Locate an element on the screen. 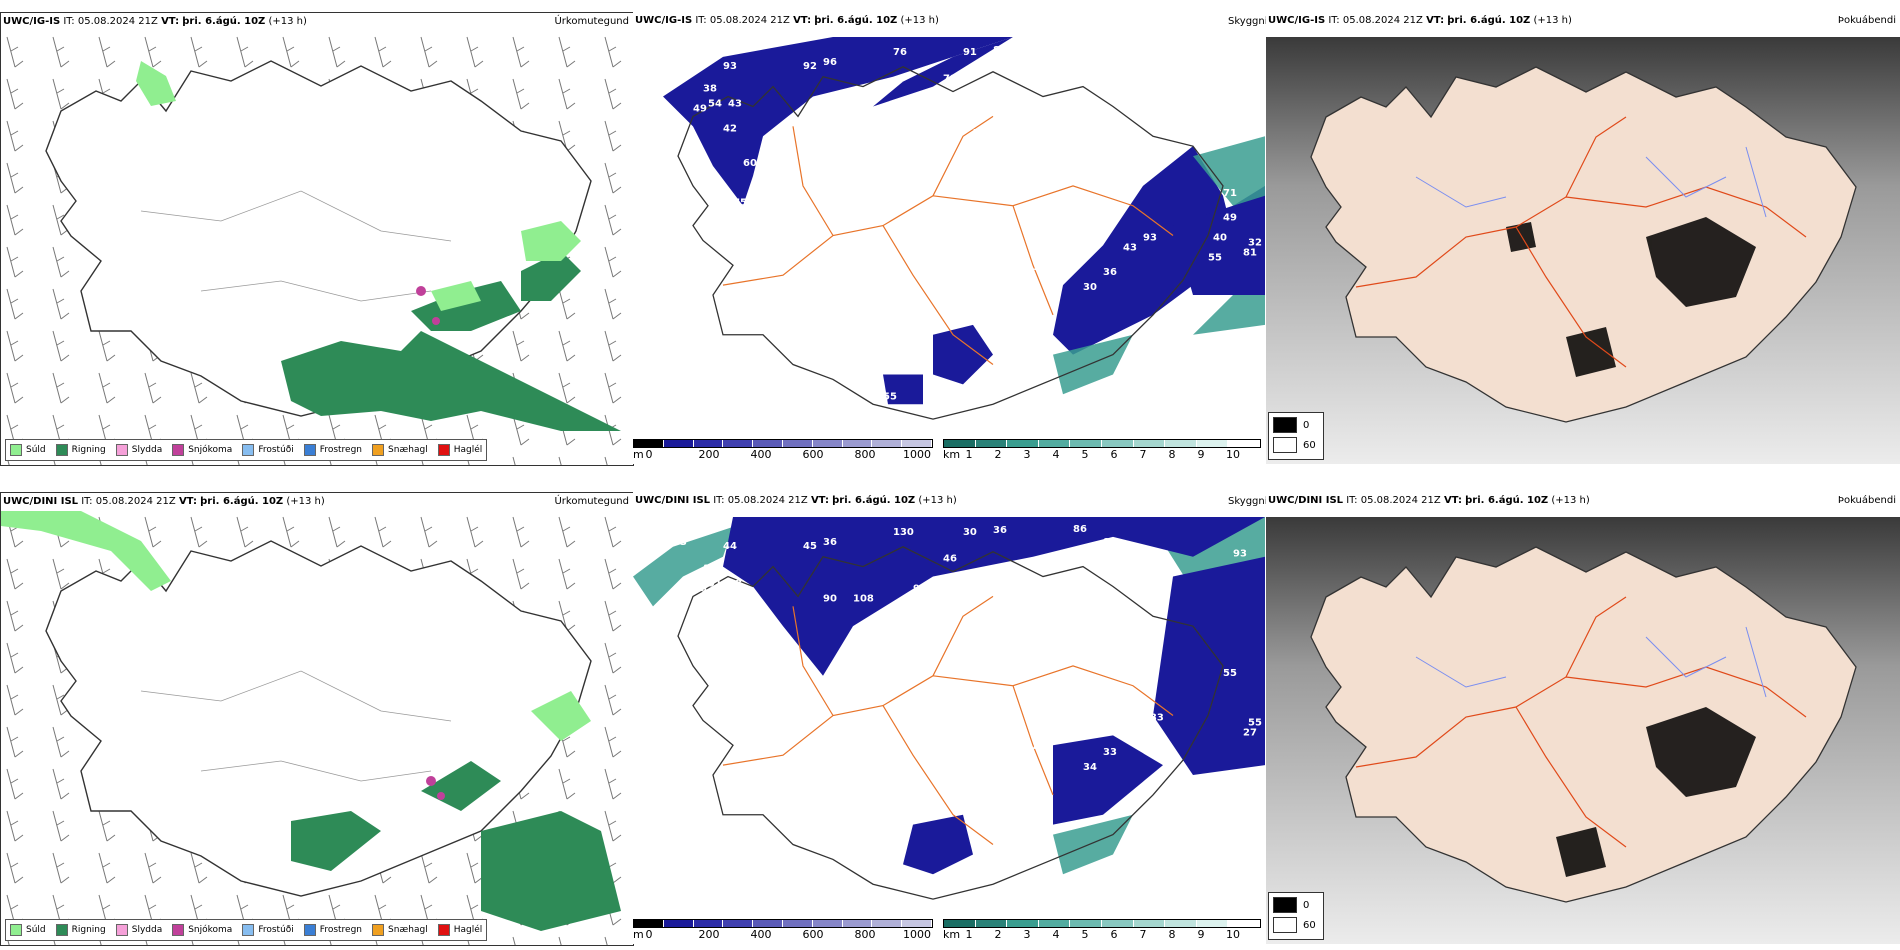 Image resolution: width=1900 pixels, height=950 pixels. legend-item: Súld is located at coordinates (28, 930).